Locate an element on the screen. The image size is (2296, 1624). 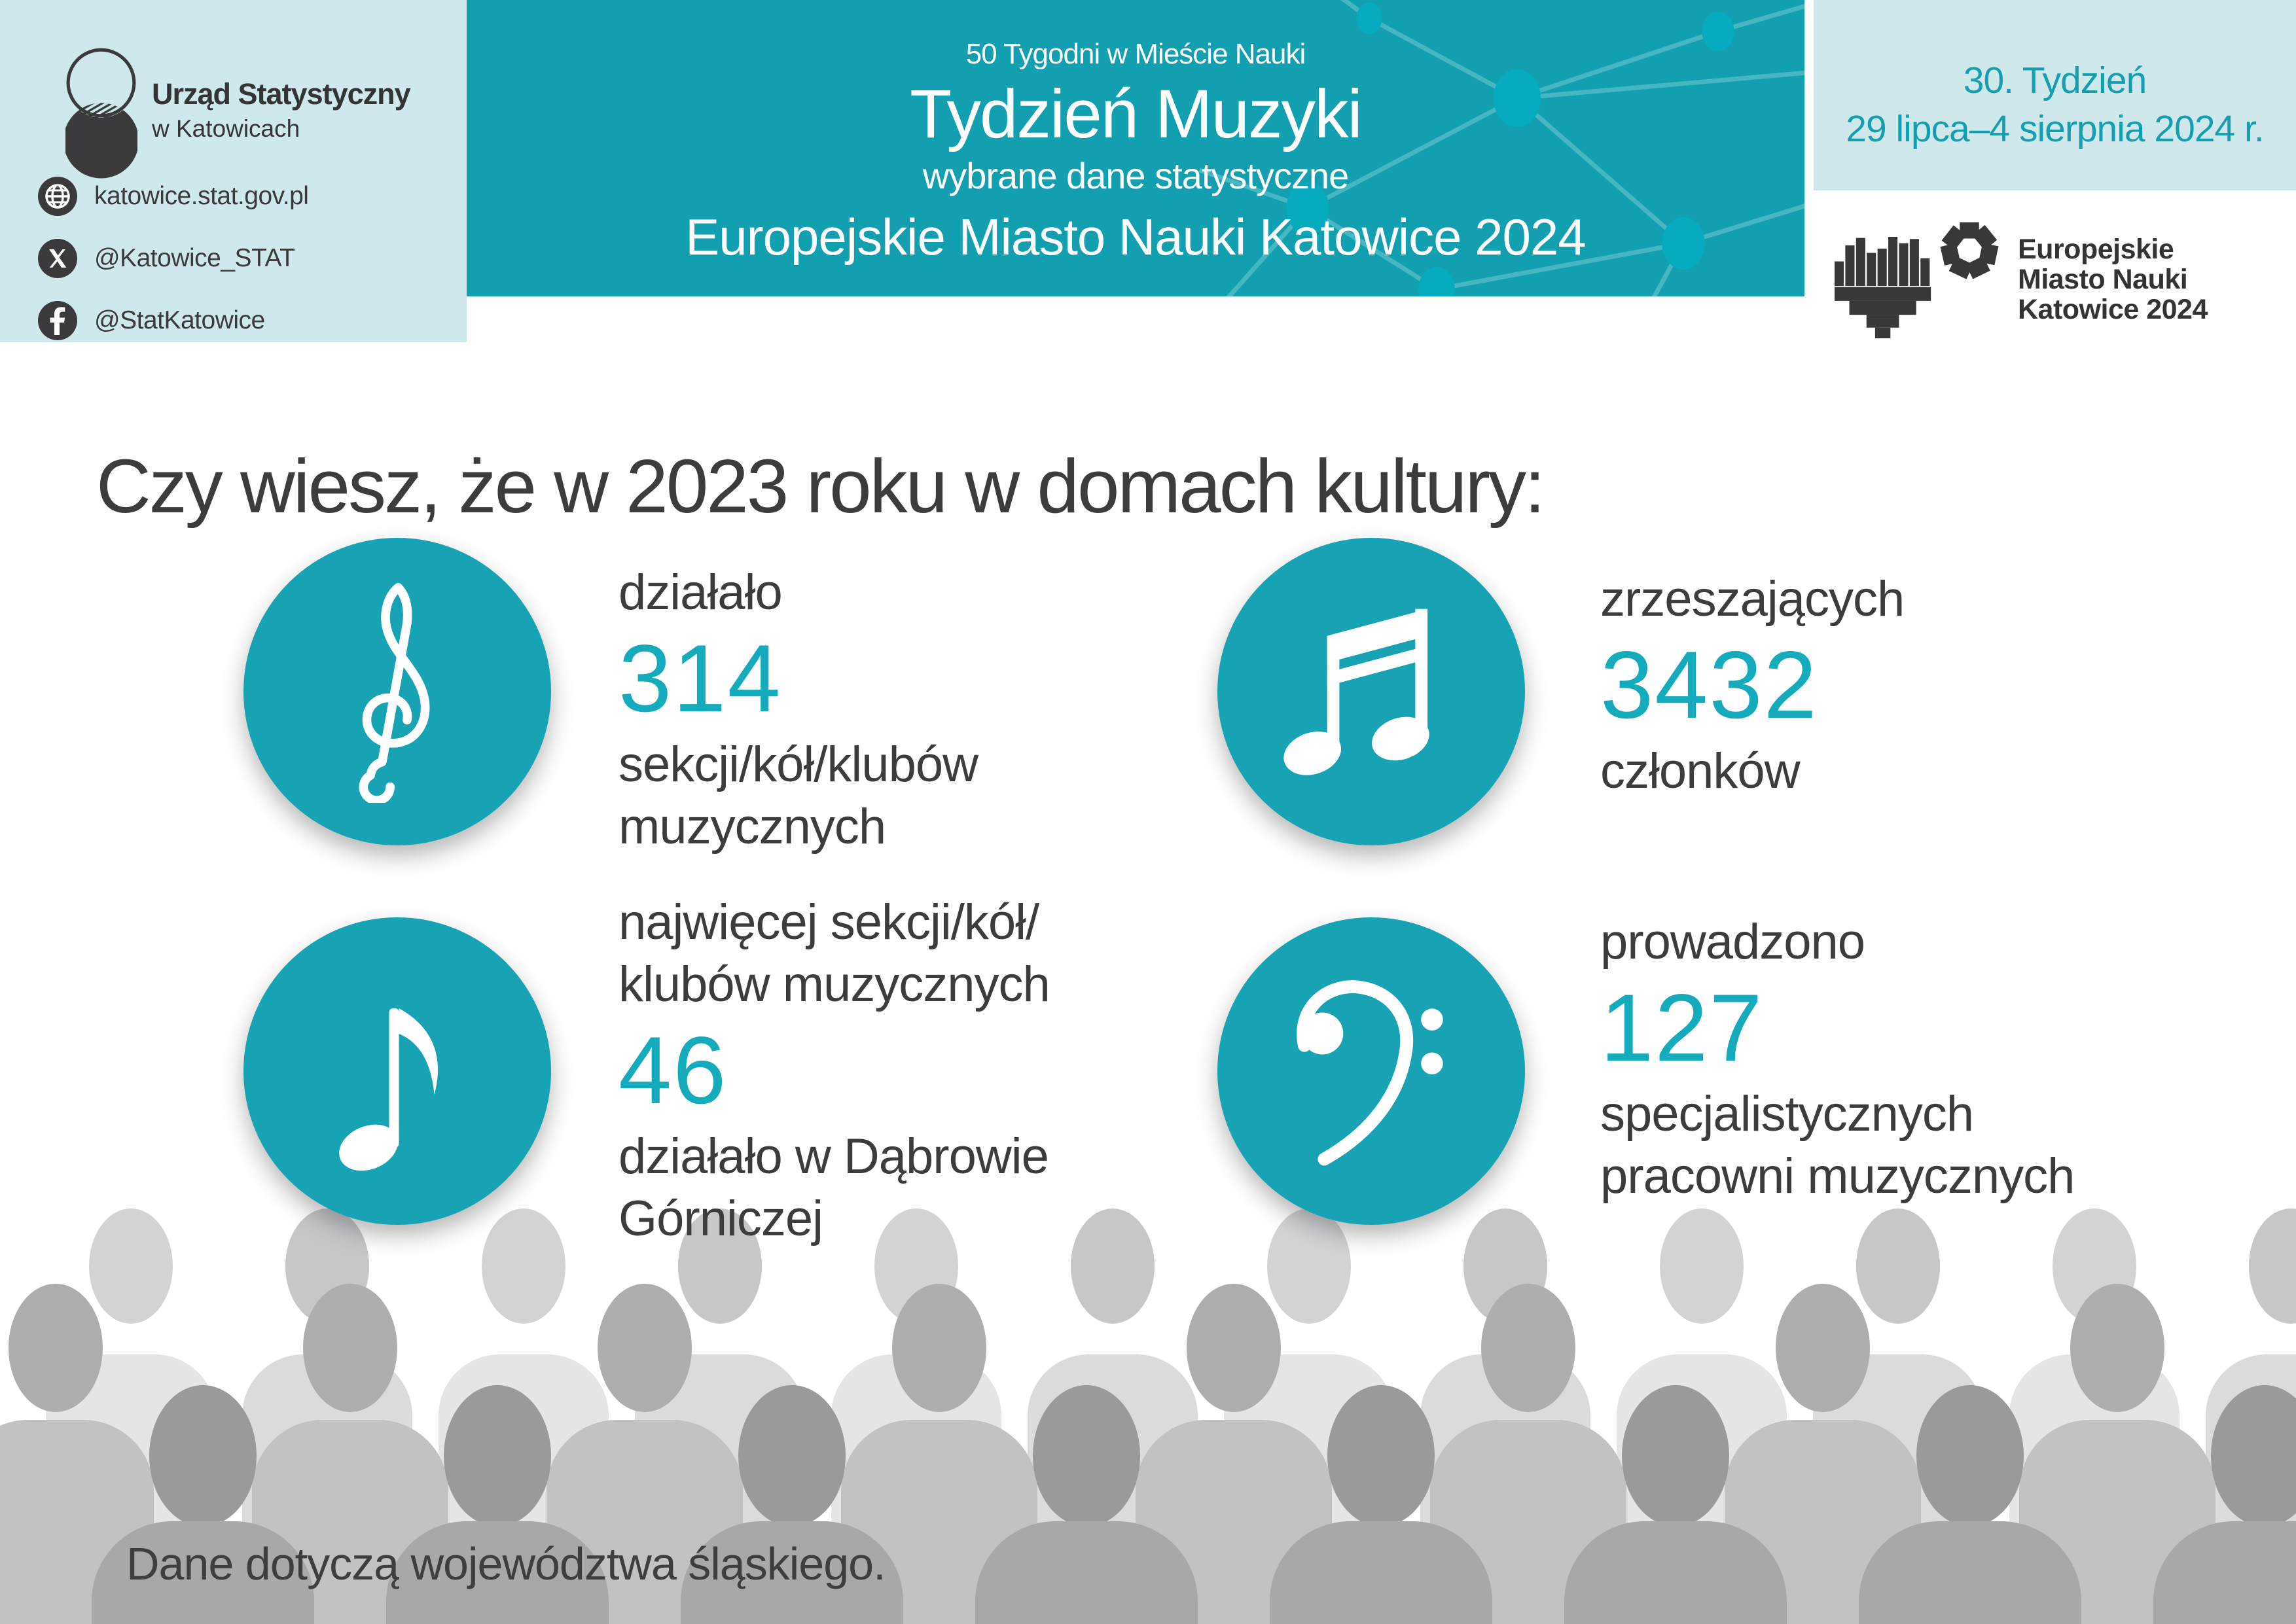
network-decoration is located at coordinates (1501, 148).